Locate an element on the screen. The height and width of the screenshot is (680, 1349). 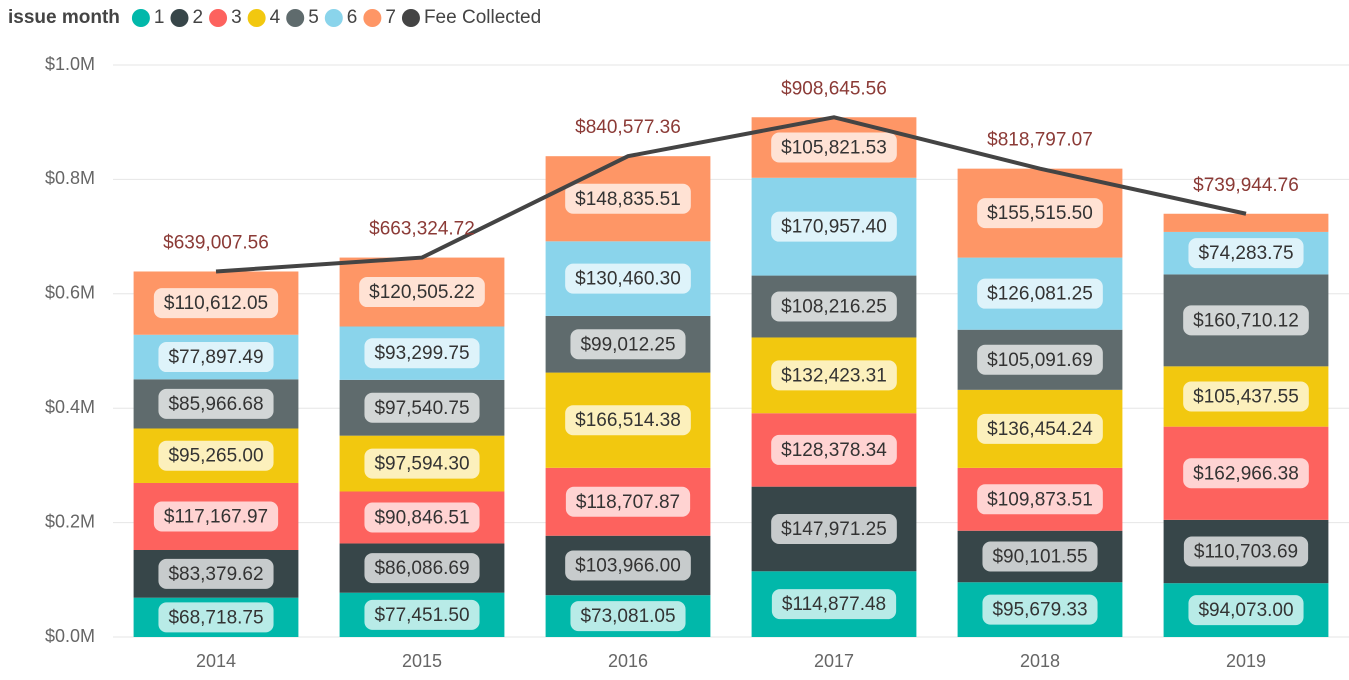
data-label: $170,957.40 is located at coordinates (834, 227).